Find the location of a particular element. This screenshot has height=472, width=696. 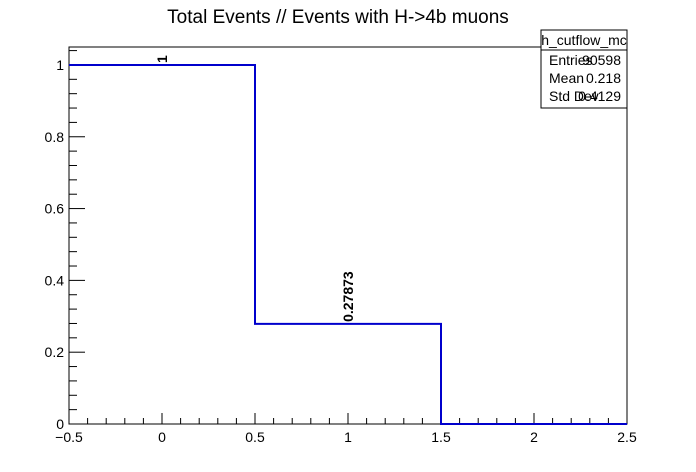

stats-box-frame is located at coordinates (584, 69).